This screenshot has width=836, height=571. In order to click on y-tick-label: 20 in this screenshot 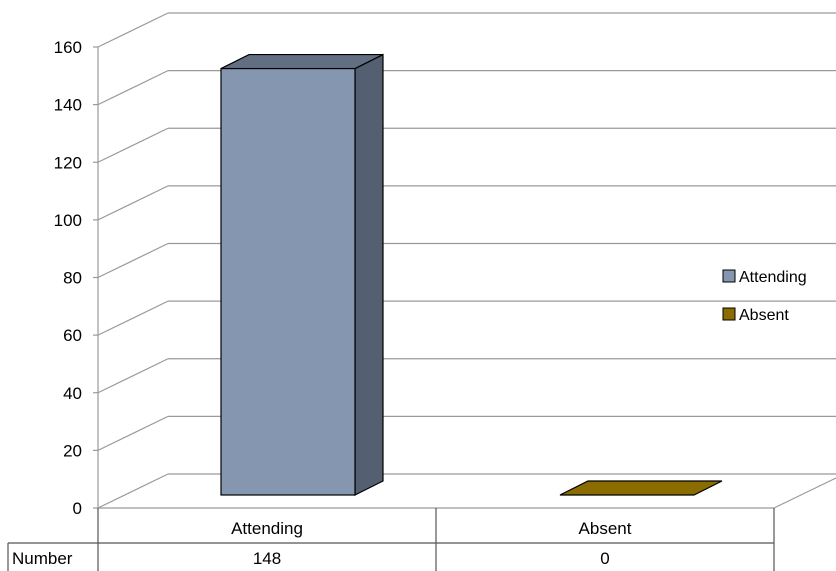, I will do `click(72, 450)`.